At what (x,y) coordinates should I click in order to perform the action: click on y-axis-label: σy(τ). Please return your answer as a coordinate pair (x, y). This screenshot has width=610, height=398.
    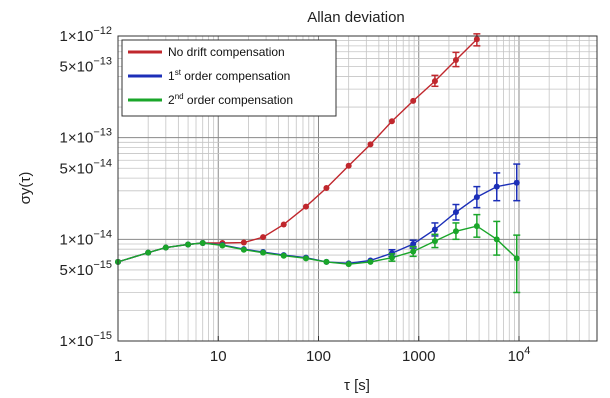
    Looking at the image, I should click on (25, 188).